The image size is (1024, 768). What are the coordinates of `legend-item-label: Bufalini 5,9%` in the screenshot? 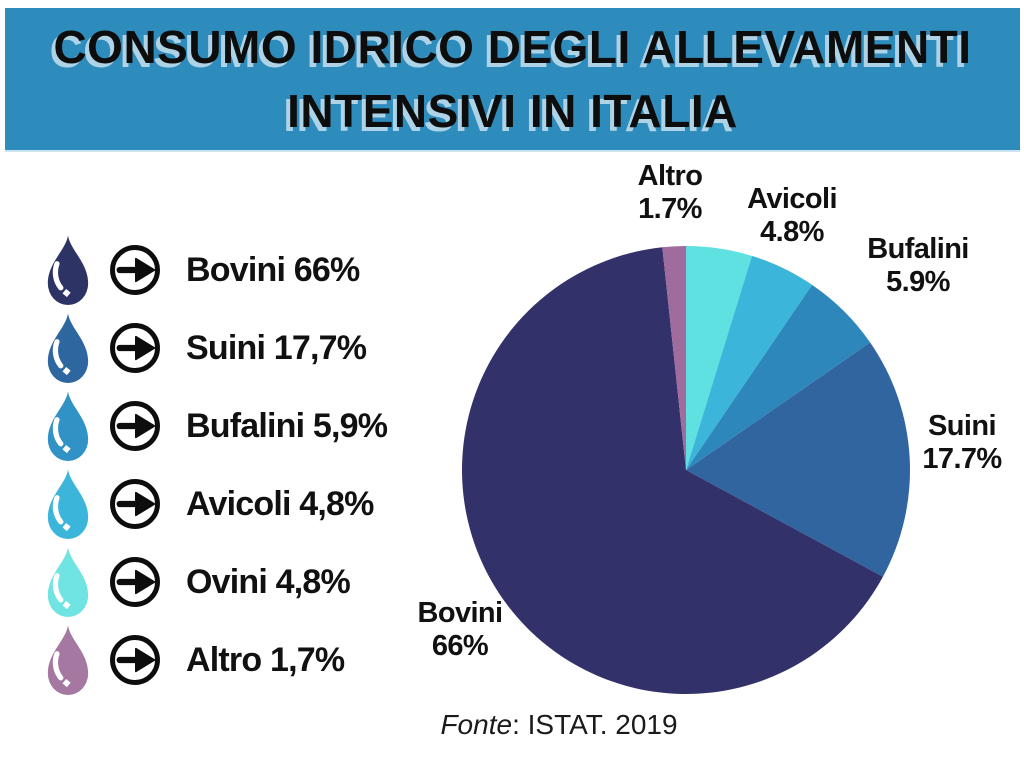 It's located at (287, 425).